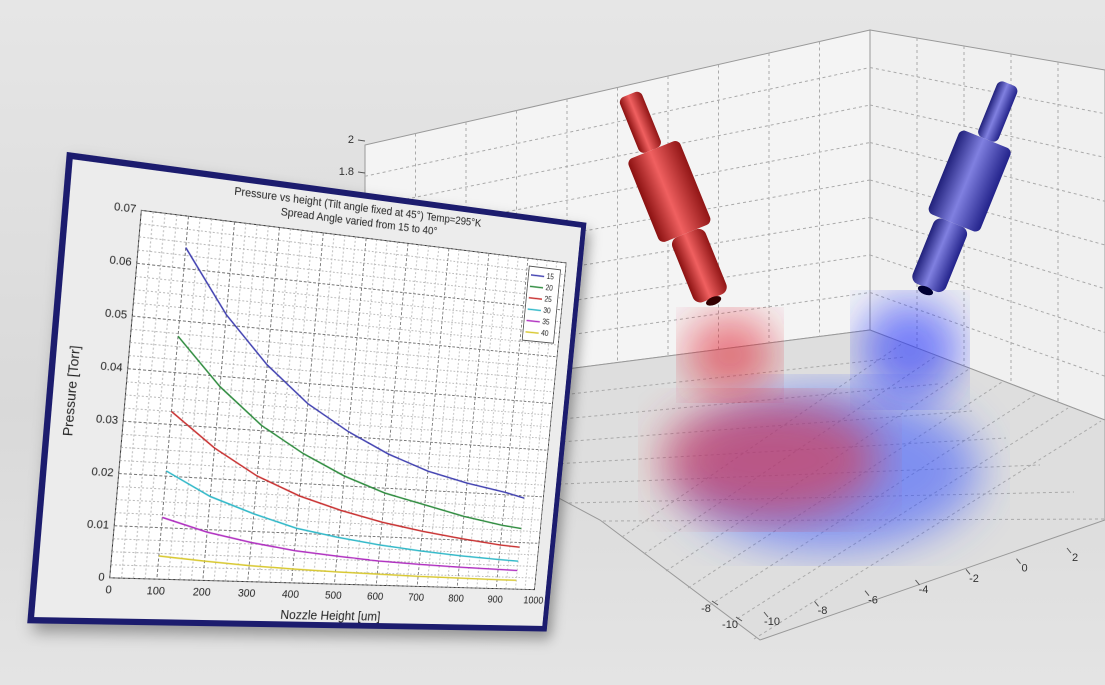  I want to click on blue-nozzle, so click(965, 188).